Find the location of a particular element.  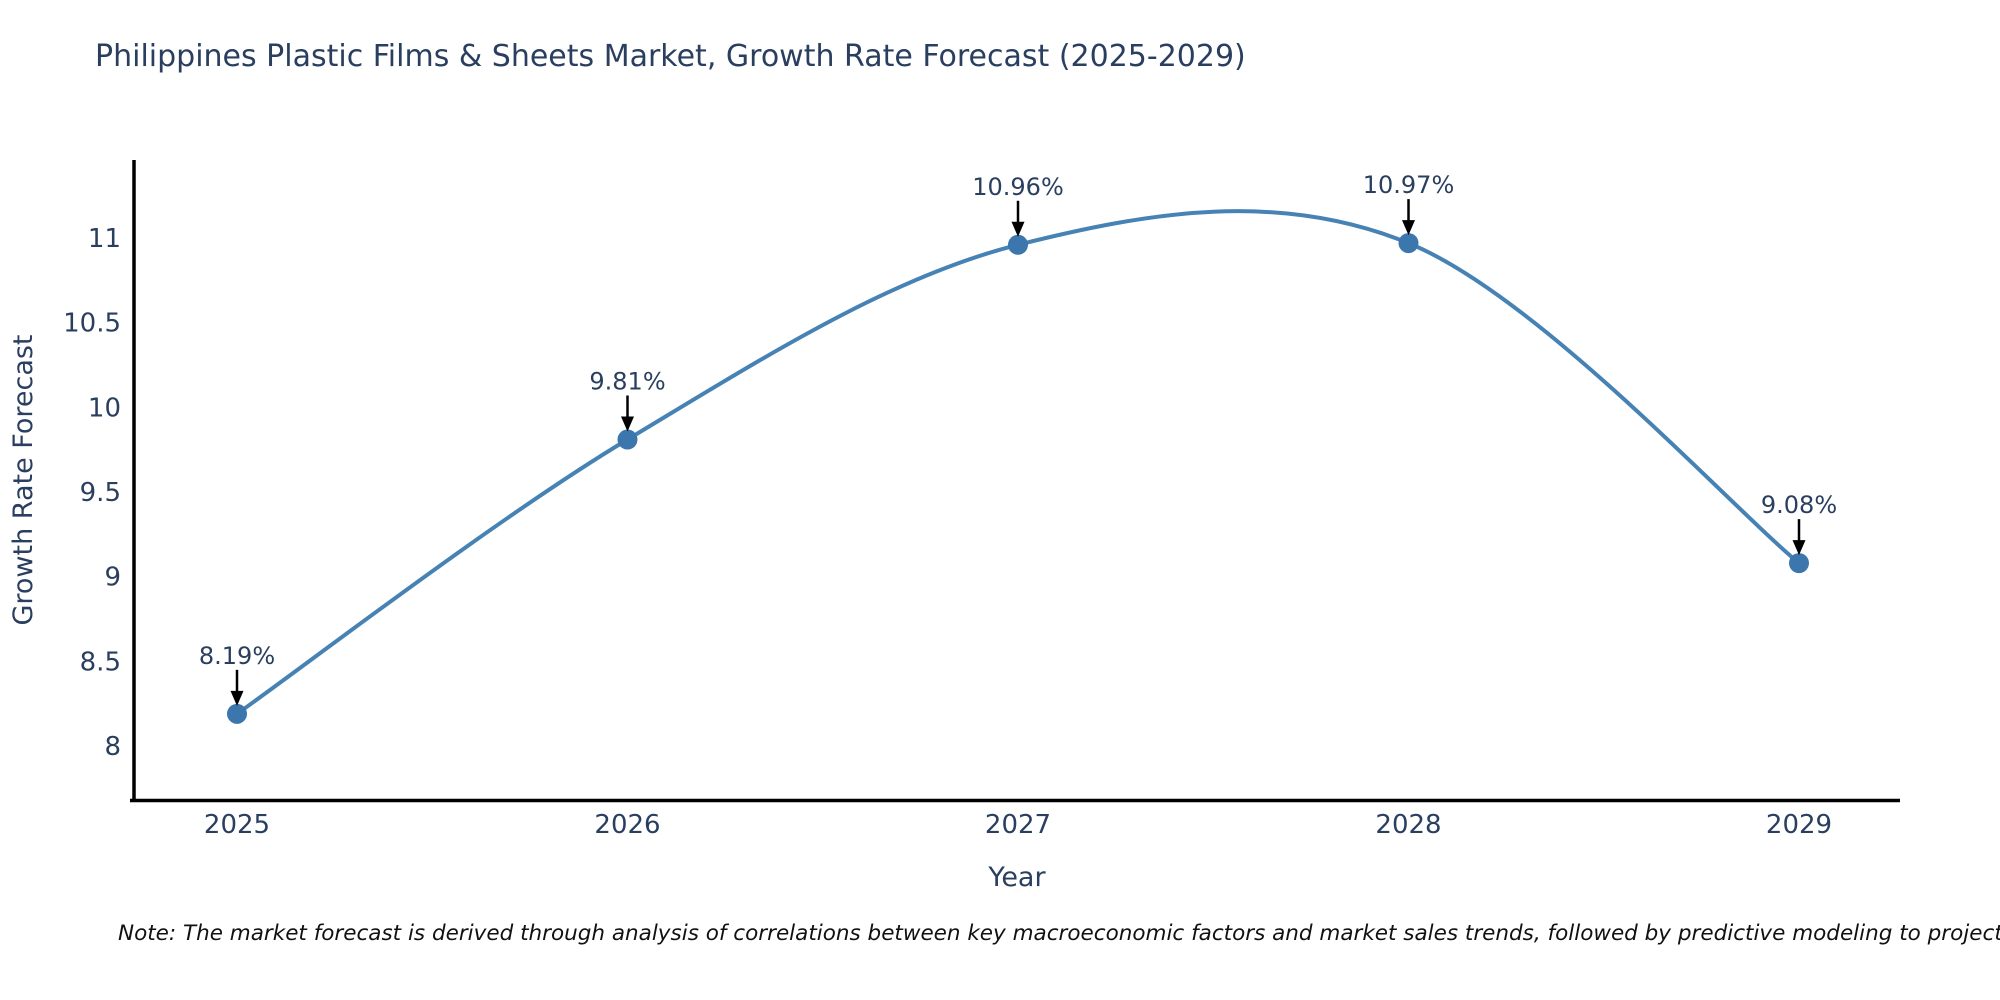

point-value-label: 8.19% is located at coordinates (237, 656).